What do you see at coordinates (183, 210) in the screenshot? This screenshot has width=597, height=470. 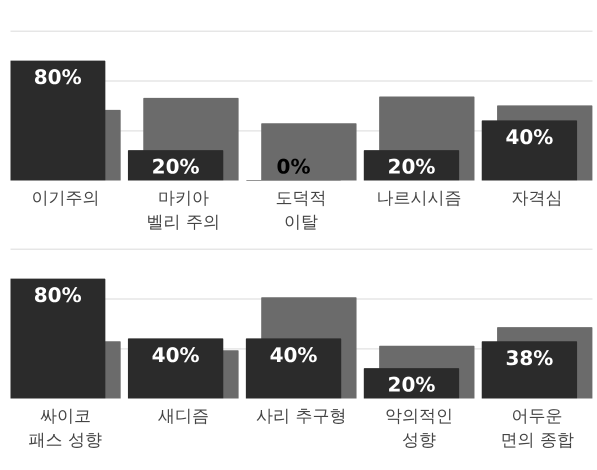 I see `x-tick-label: 마키아 벨리 주의` at bounding box center [183, 210].